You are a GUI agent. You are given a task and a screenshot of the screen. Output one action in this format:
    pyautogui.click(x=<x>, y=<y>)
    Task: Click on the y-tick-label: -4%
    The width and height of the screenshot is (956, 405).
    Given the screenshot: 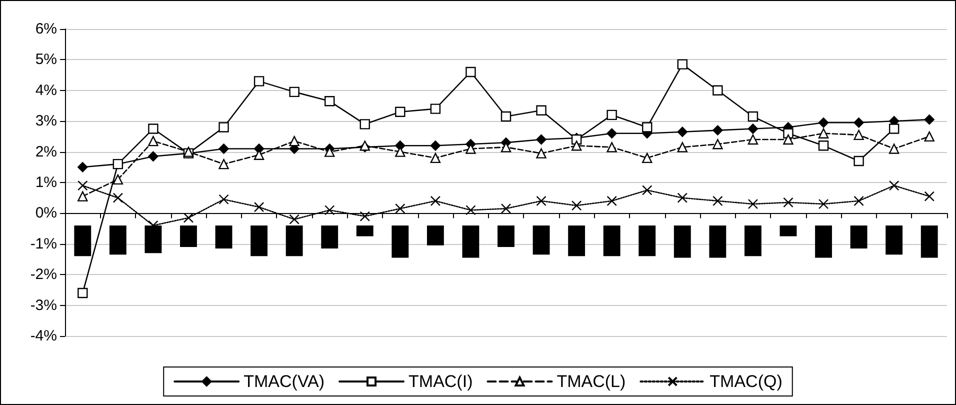 What is the action you would take?
    pyautogui.click(x=43, y=336)
    